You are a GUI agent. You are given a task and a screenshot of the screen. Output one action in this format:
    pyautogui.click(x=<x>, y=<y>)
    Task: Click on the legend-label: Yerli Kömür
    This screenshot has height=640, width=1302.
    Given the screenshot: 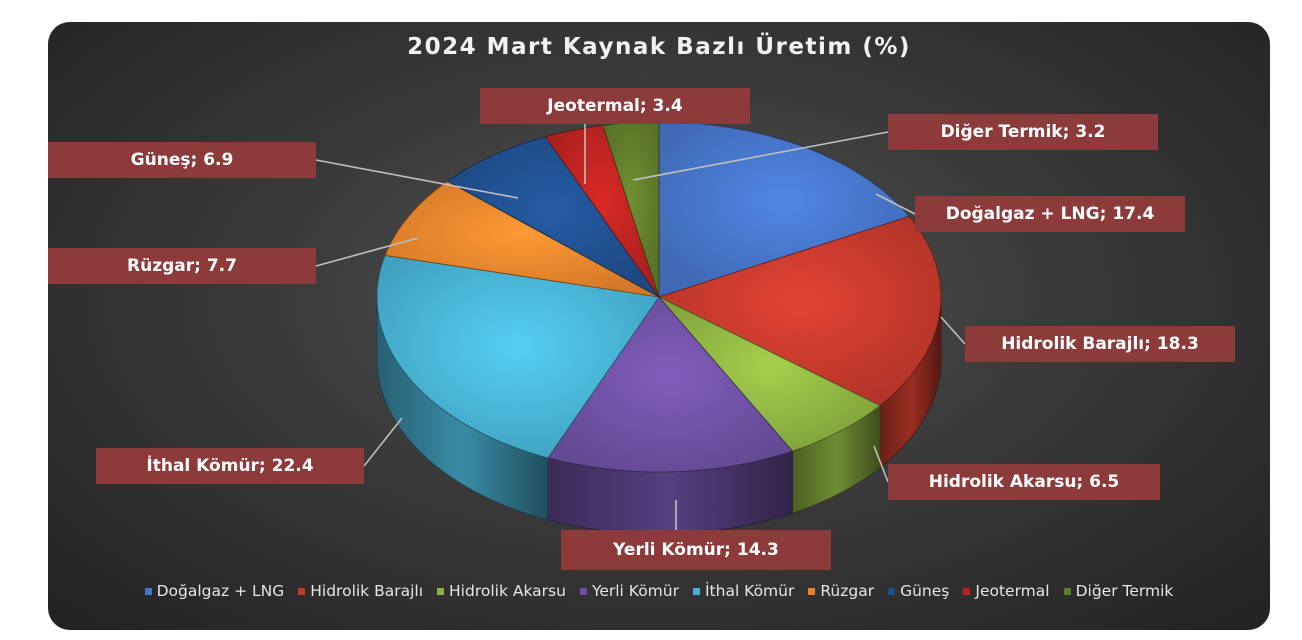 What is the action you would take?
    pyautogui.click(x=635, y=591)
    